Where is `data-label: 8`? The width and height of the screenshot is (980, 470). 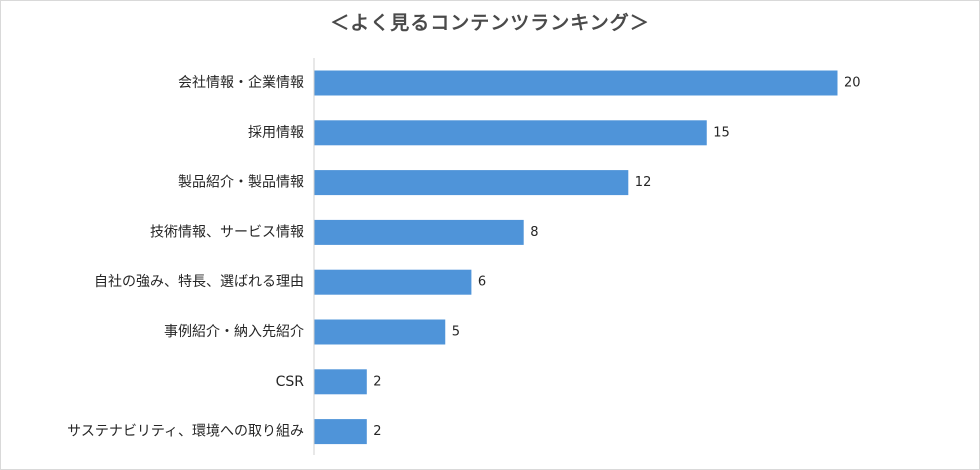 data-label: 8 is located at coordinates (534, 232).